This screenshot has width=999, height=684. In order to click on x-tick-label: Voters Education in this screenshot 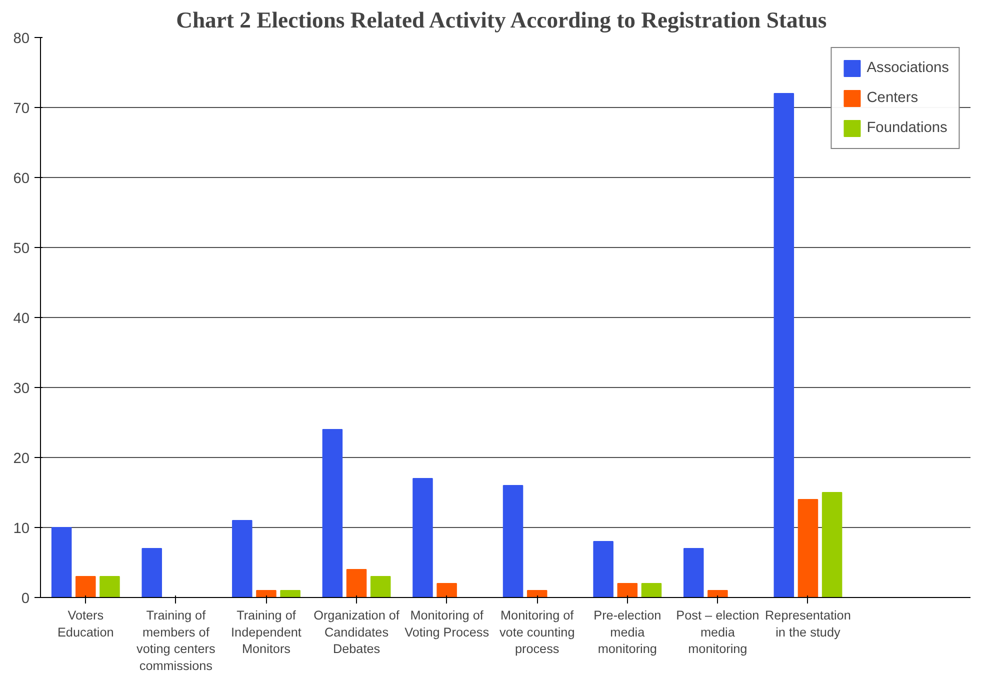, I will do `click(86, 624)`.